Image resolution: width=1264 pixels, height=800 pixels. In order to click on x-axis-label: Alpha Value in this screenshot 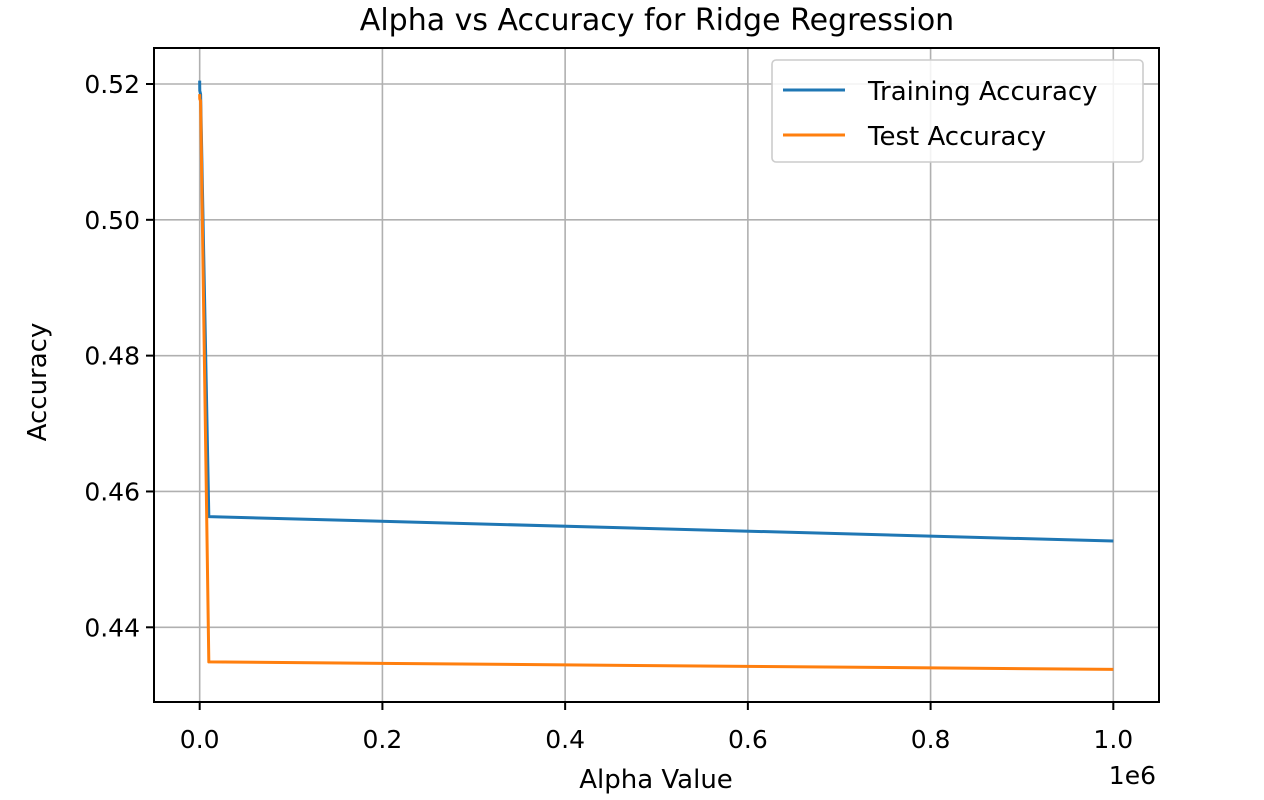, I will do `click(656, 780)`.